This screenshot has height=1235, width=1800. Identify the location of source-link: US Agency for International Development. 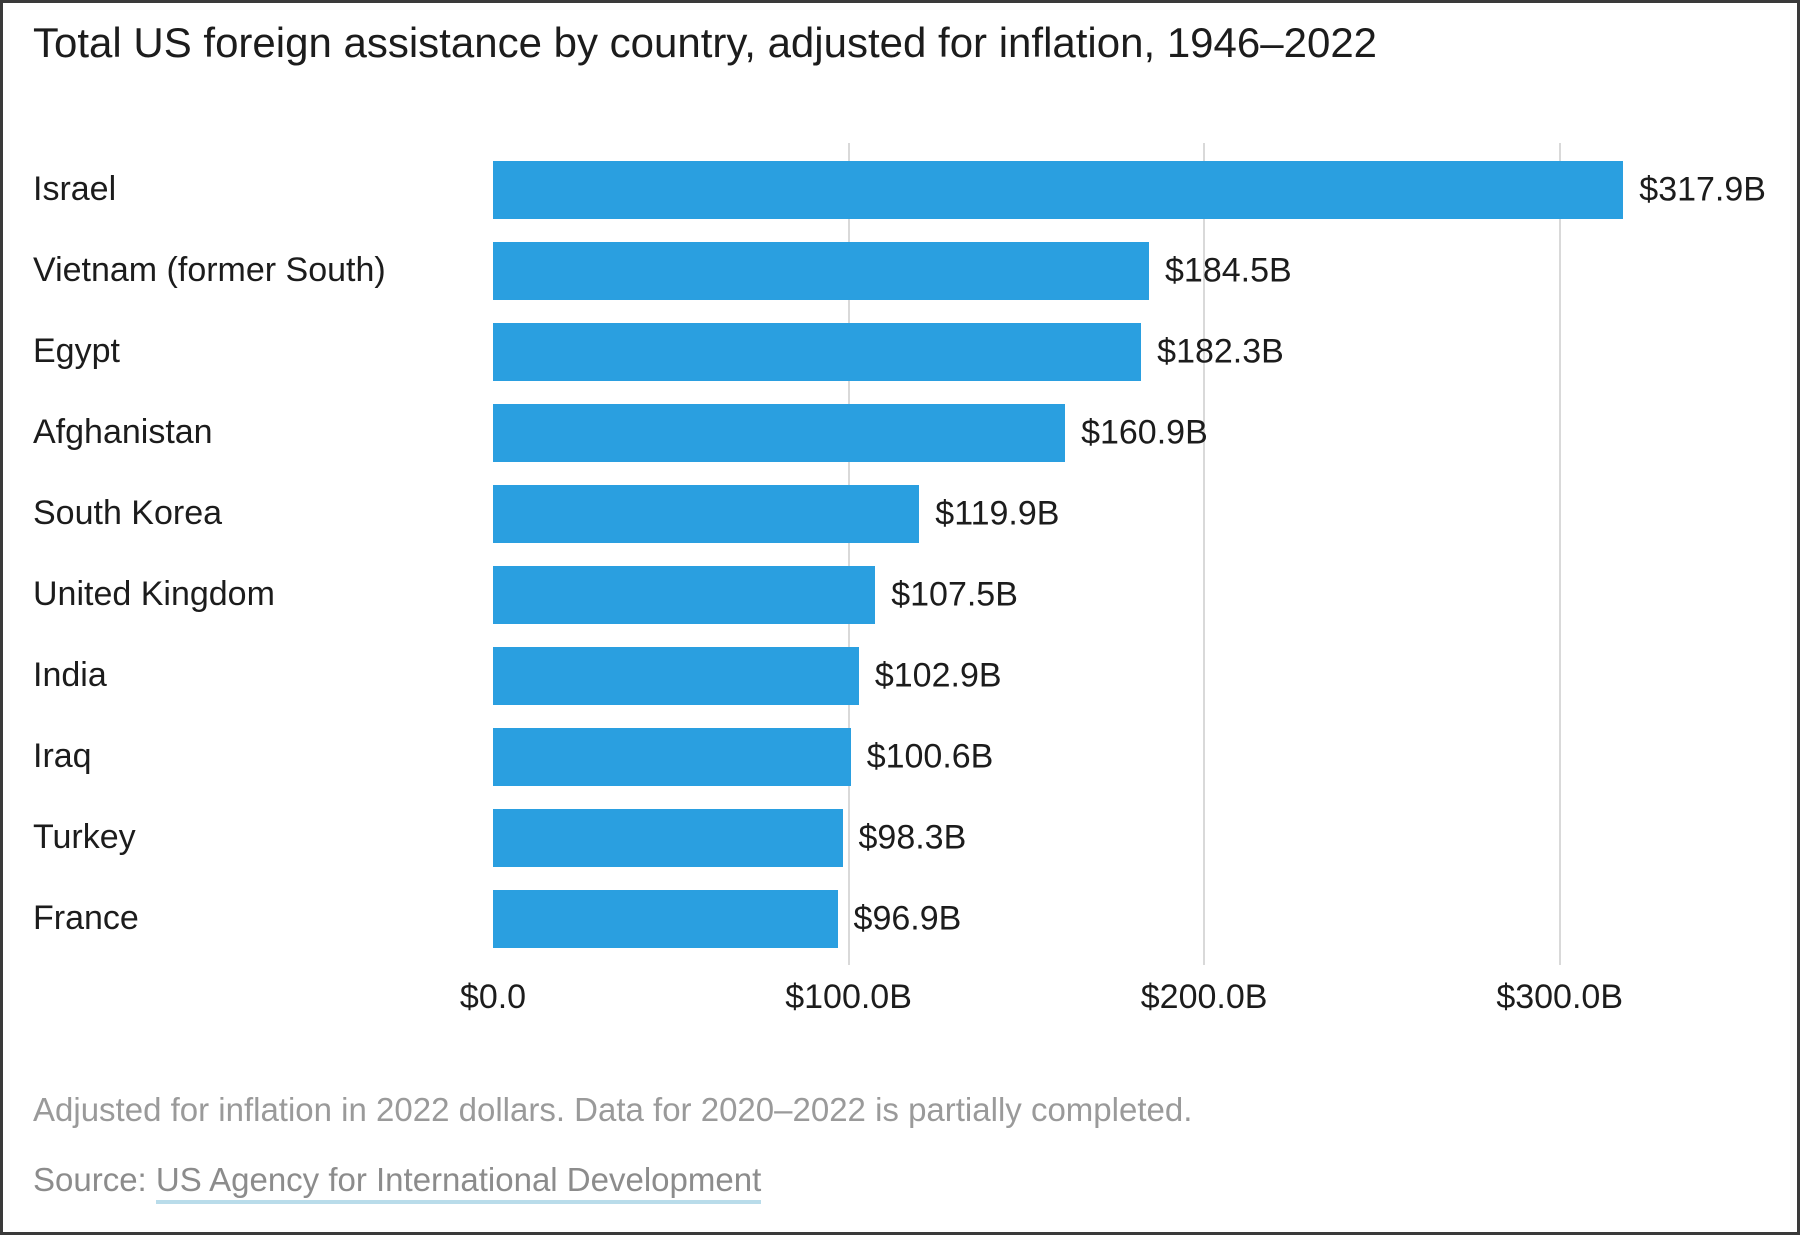
(458, 1182).